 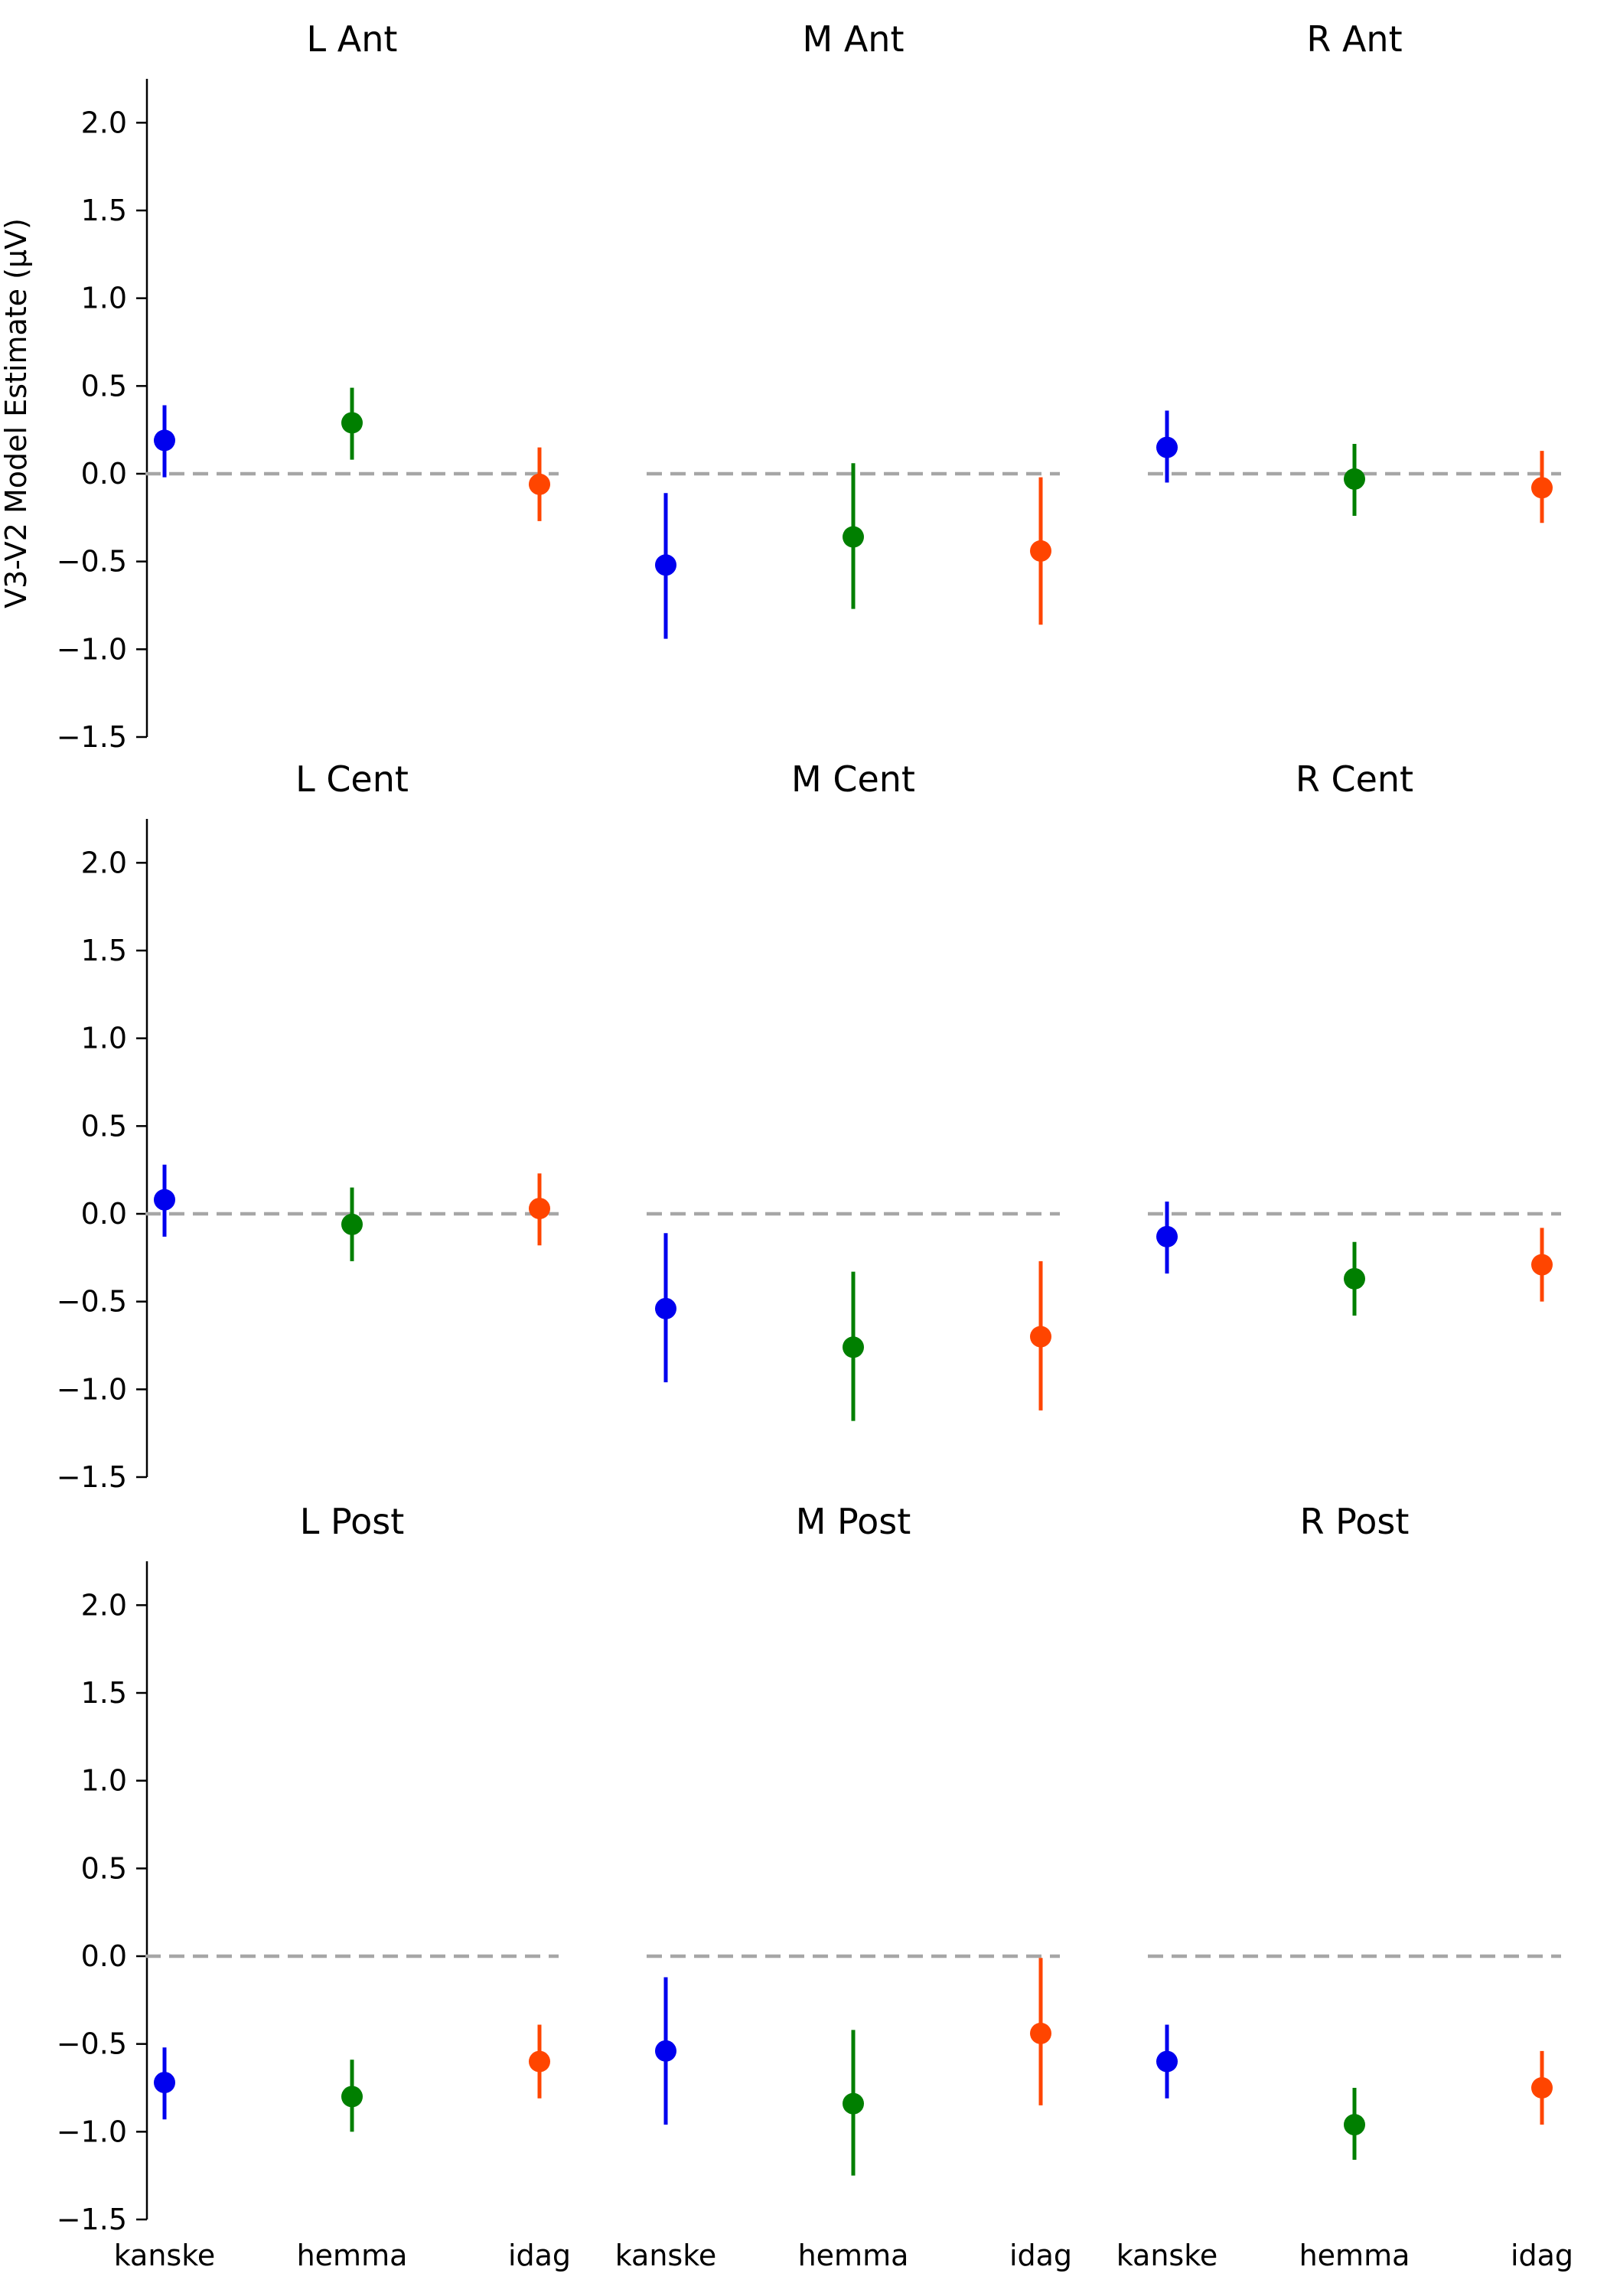 What do you see at coordinates (853, 779) in the screenshot?
I see `panel-title: M Cent` at bounding box center [853, 779].